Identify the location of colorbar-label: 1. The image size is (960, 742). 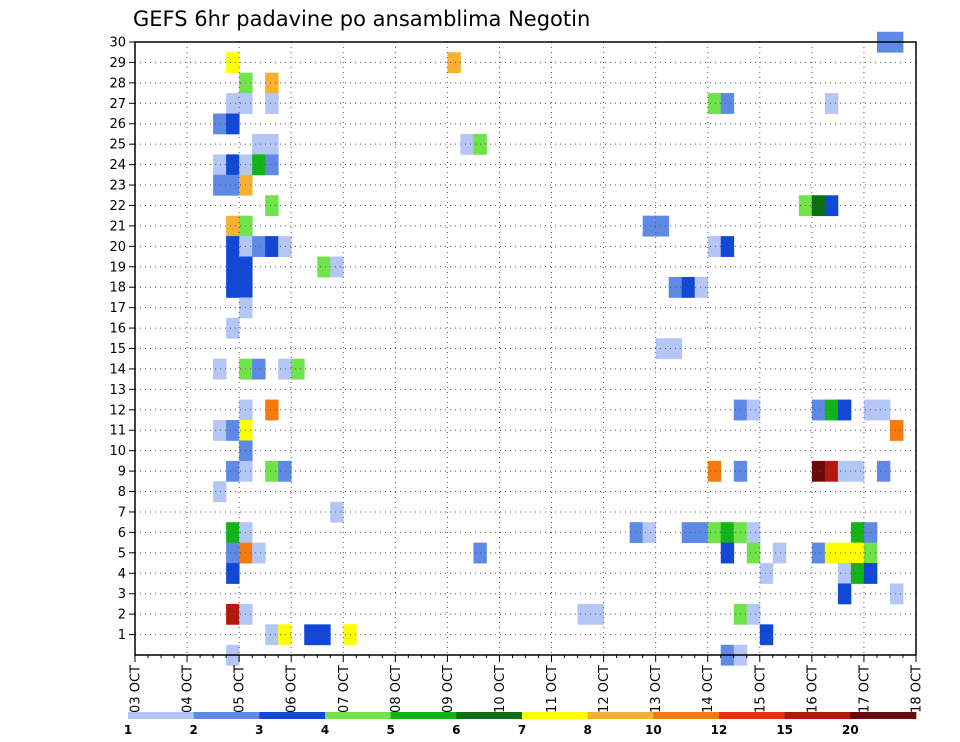
(128, 730).